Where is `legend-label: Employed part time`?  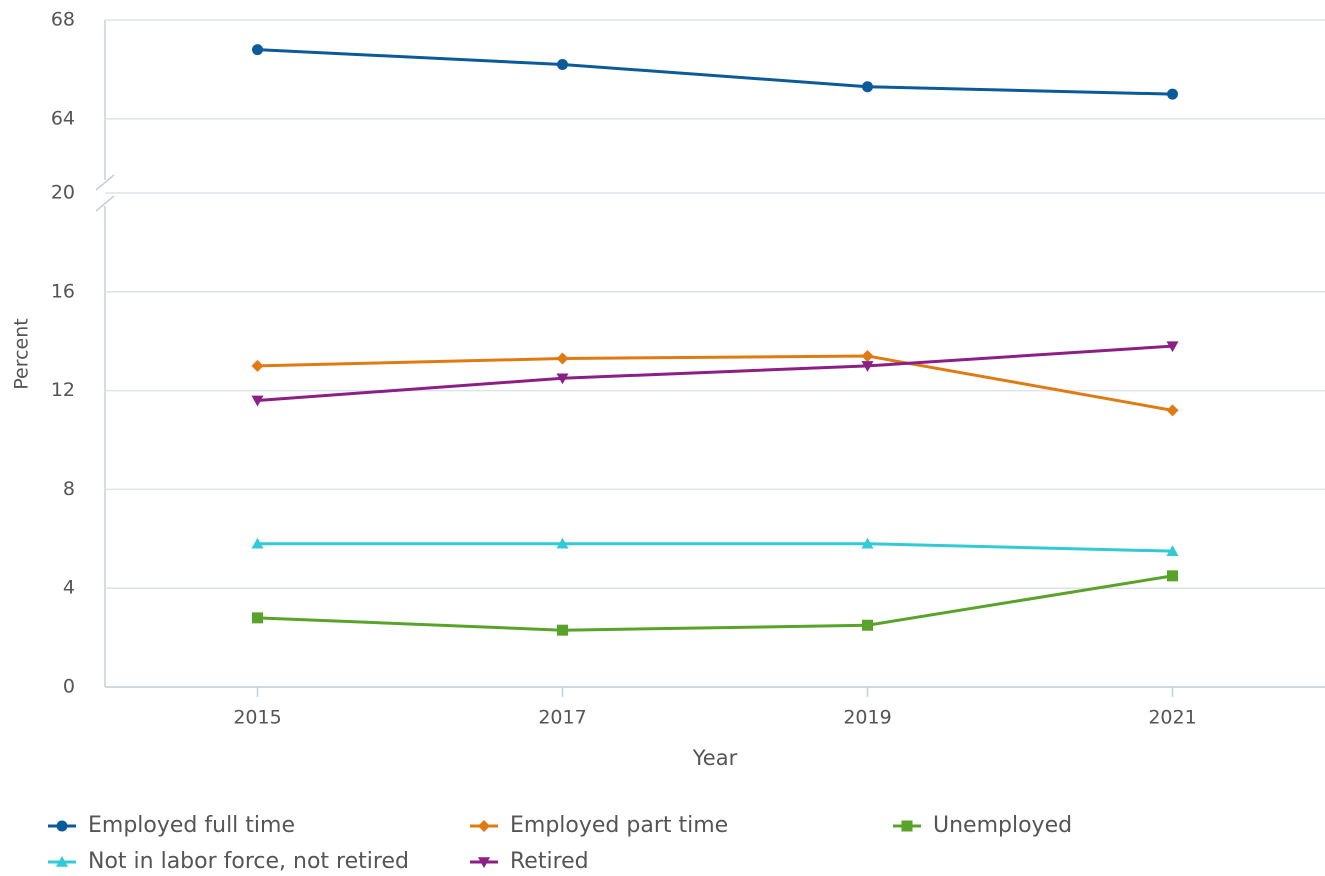 legend-label: Employed part time is located at coordinates (619, 825).